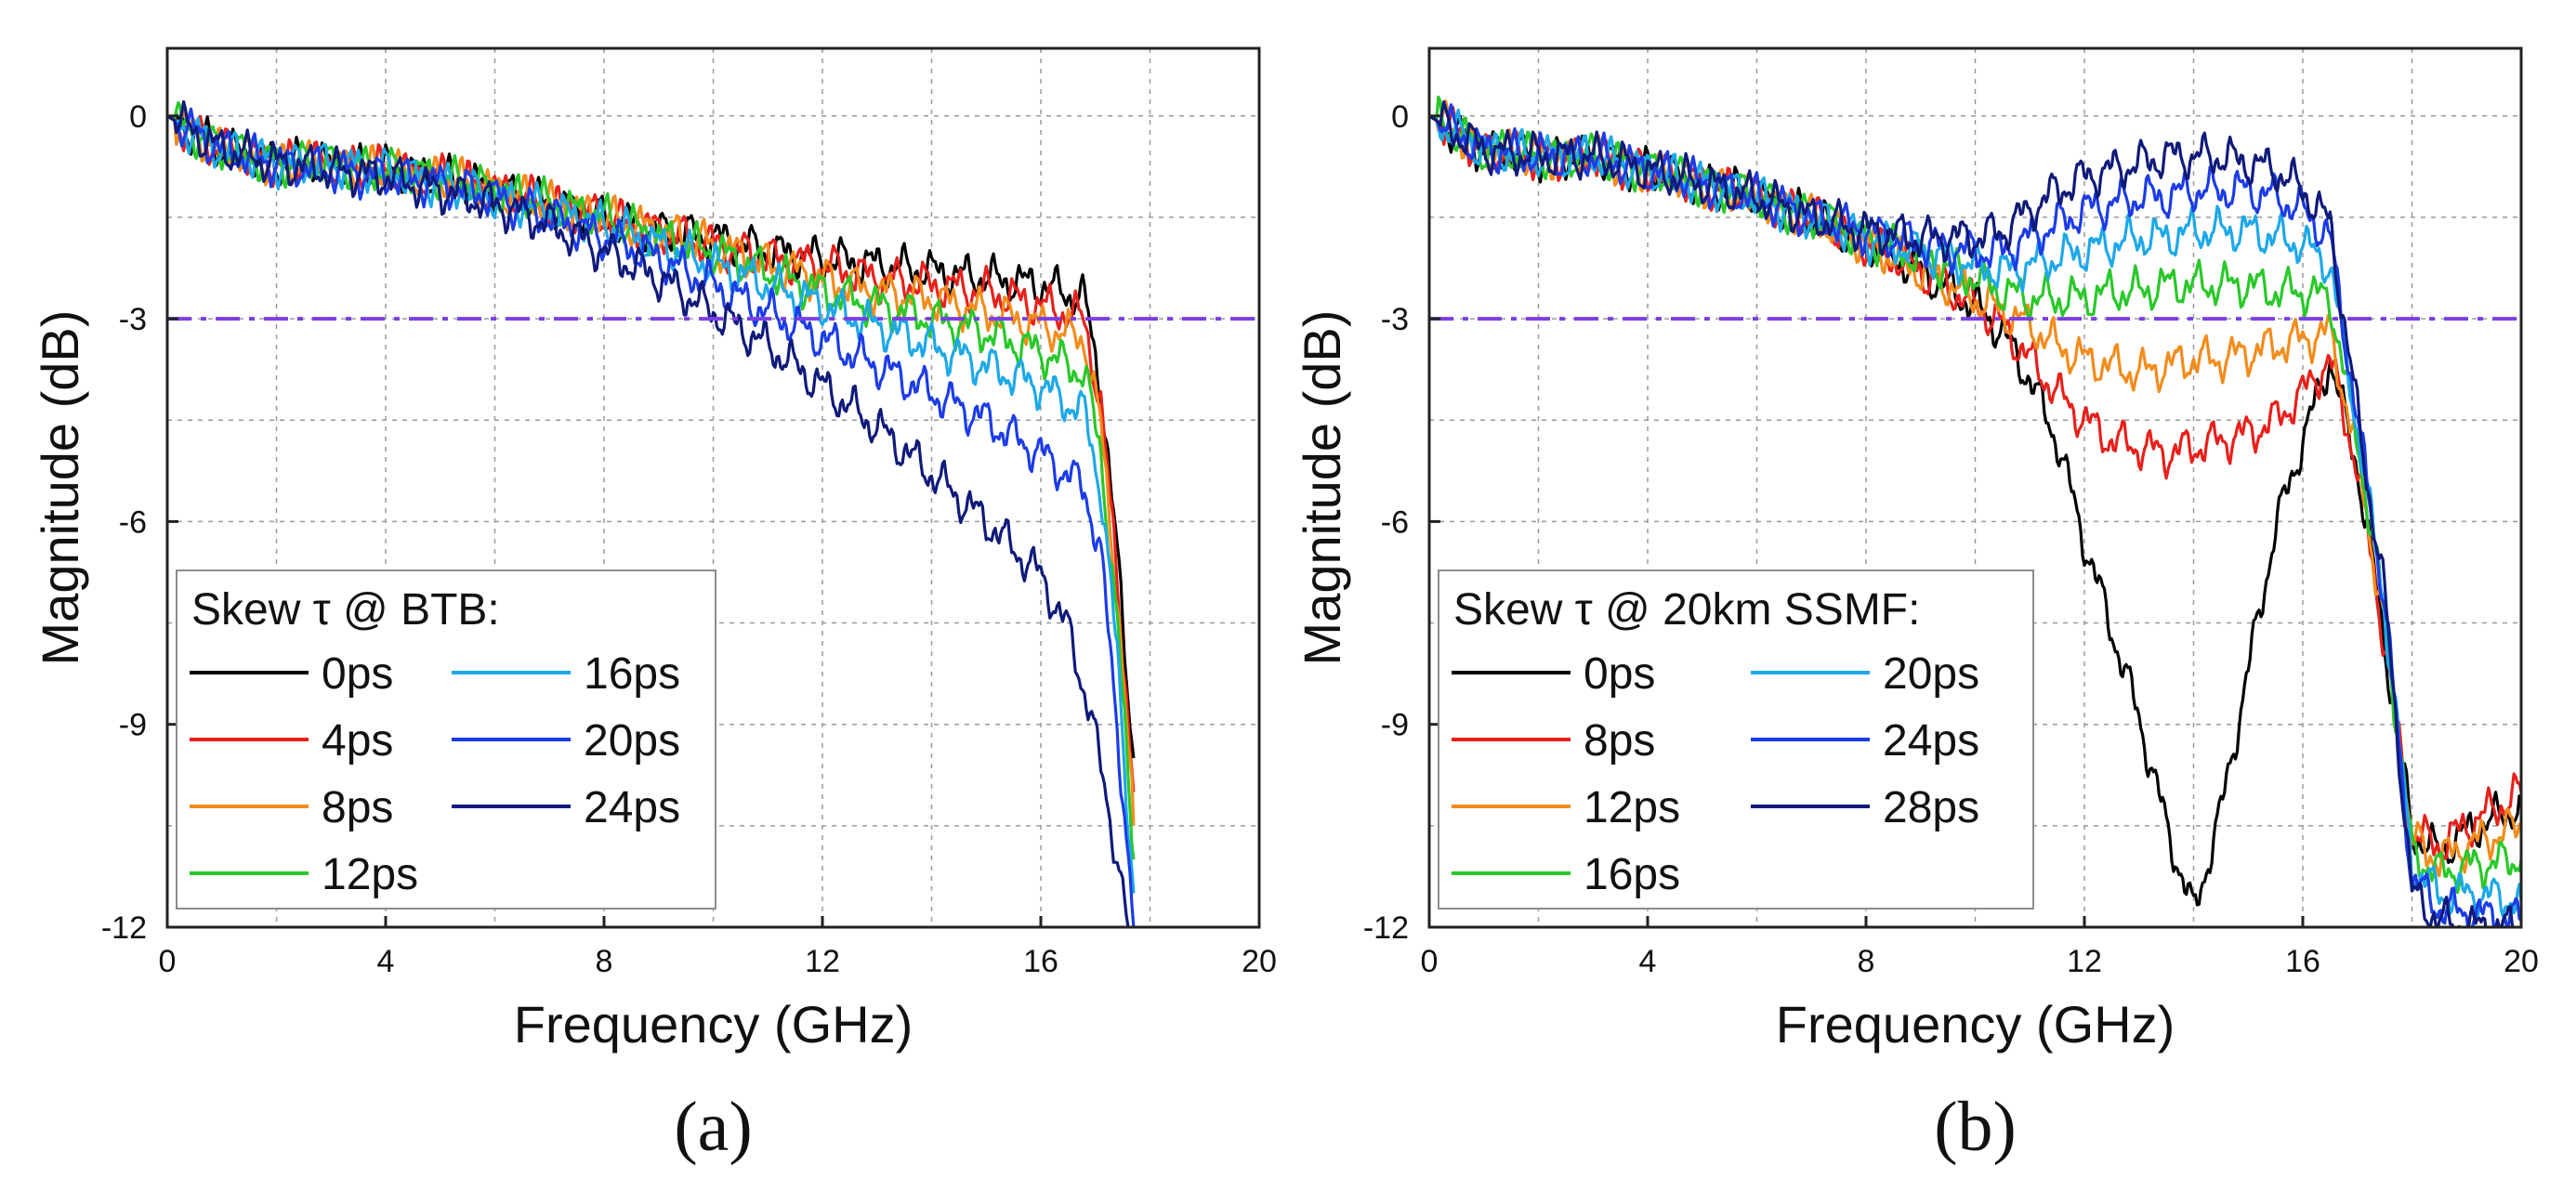 This screenshot has height=1178, width=2576. I want to click on legend: Skew τ @ BTB: 0ps 4ps 8ps 12ps 16ps 20ps 24ps, so click(446, 739).